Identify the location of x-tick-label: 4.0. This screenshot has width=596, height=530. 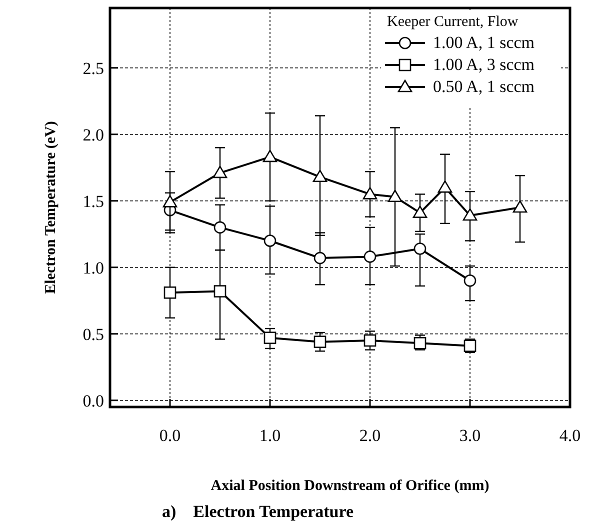
(570, 435).